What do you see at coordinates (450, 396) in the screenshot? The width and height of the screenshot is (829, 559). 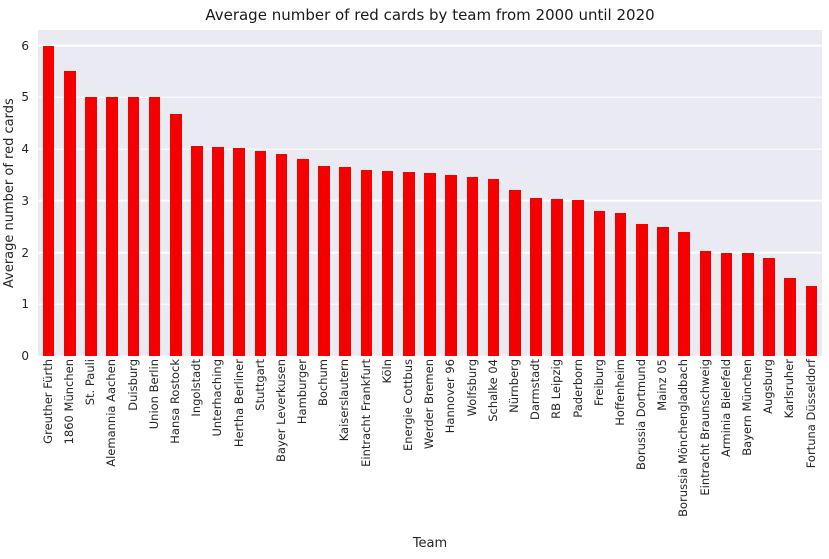 I see `x-tick-label: Hannover 96` at bounding box center [450, 396].